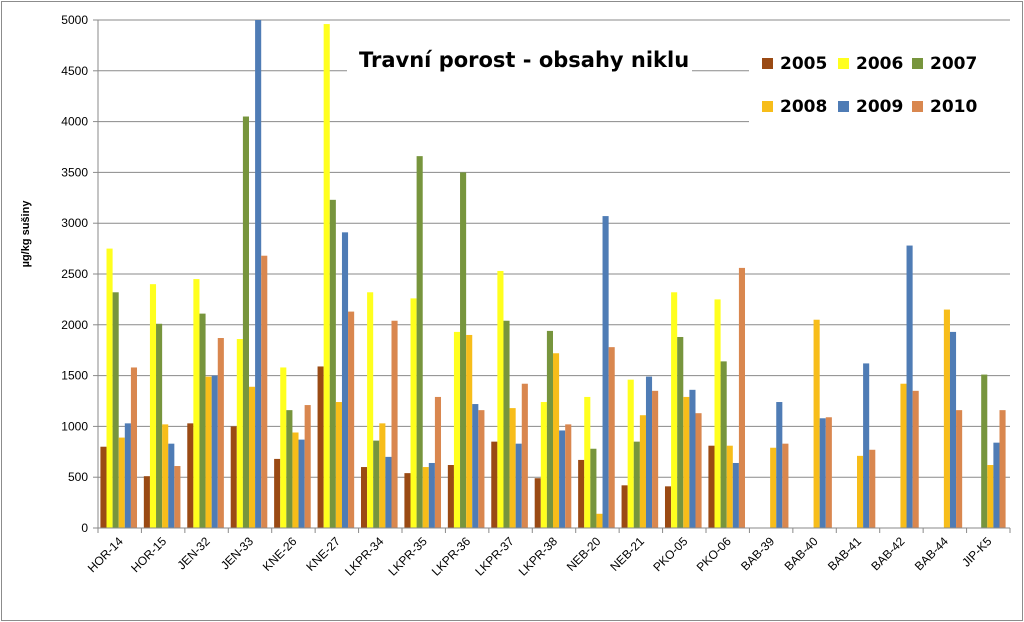 The image size is (1024, 622). Describe the element at coordinates (649, 452) in the screenshot. I see `bar-NEB-21-2009` at that location.